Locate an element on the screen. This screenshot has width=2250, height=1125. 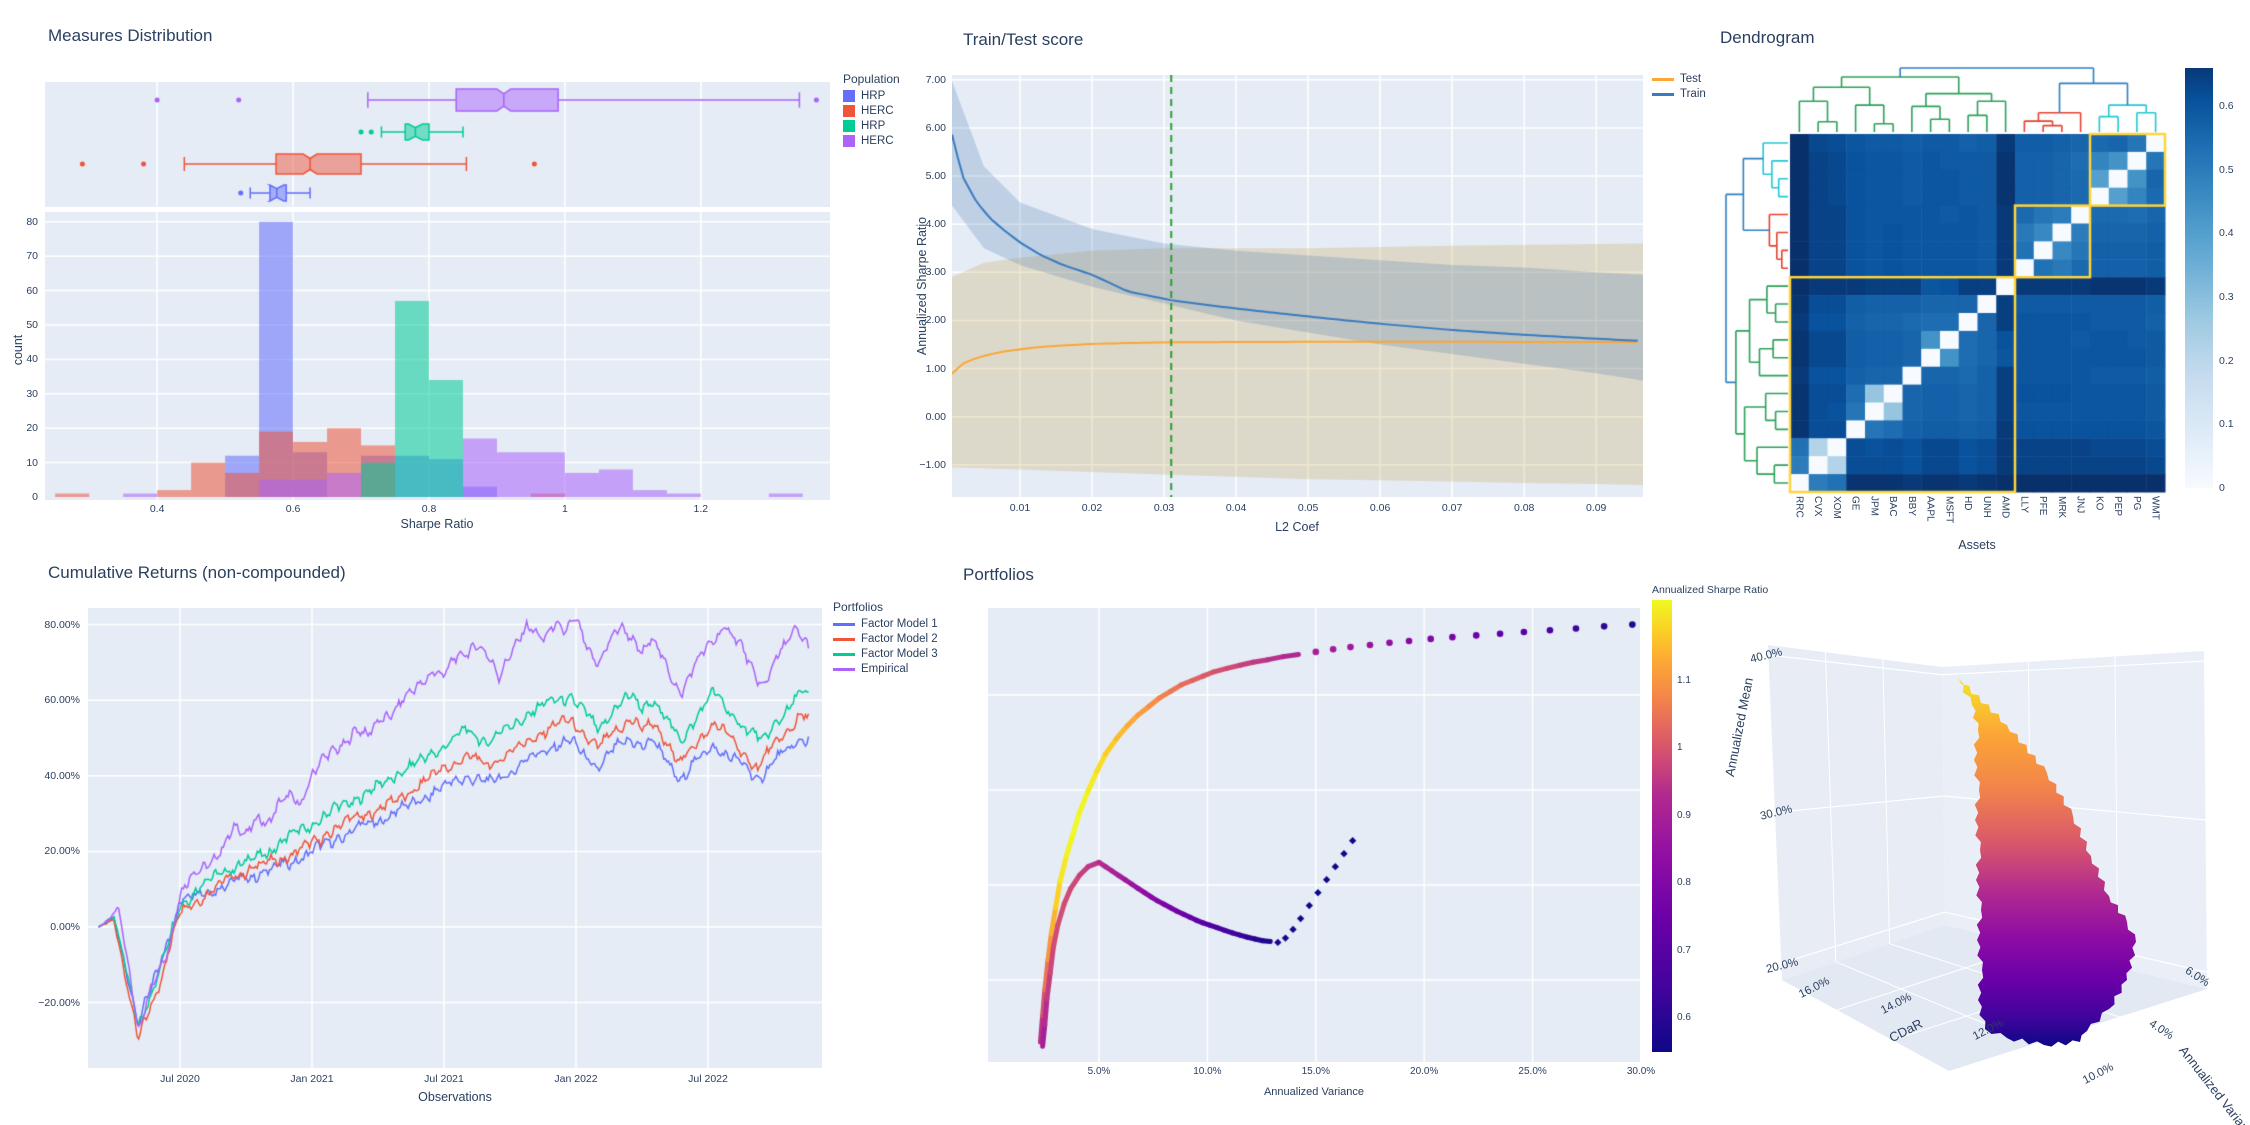
asset-tick-label: WMT is located at coordinates (2155, 508).